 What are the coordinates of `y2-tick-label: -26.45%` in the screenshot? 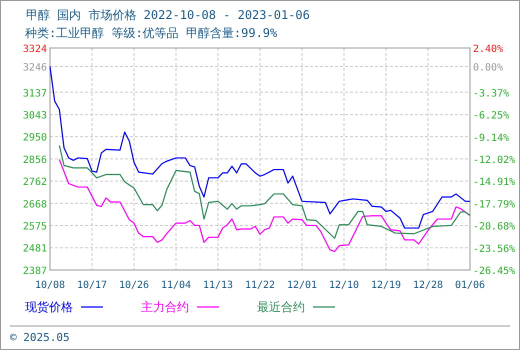 It's located at (494, 271).